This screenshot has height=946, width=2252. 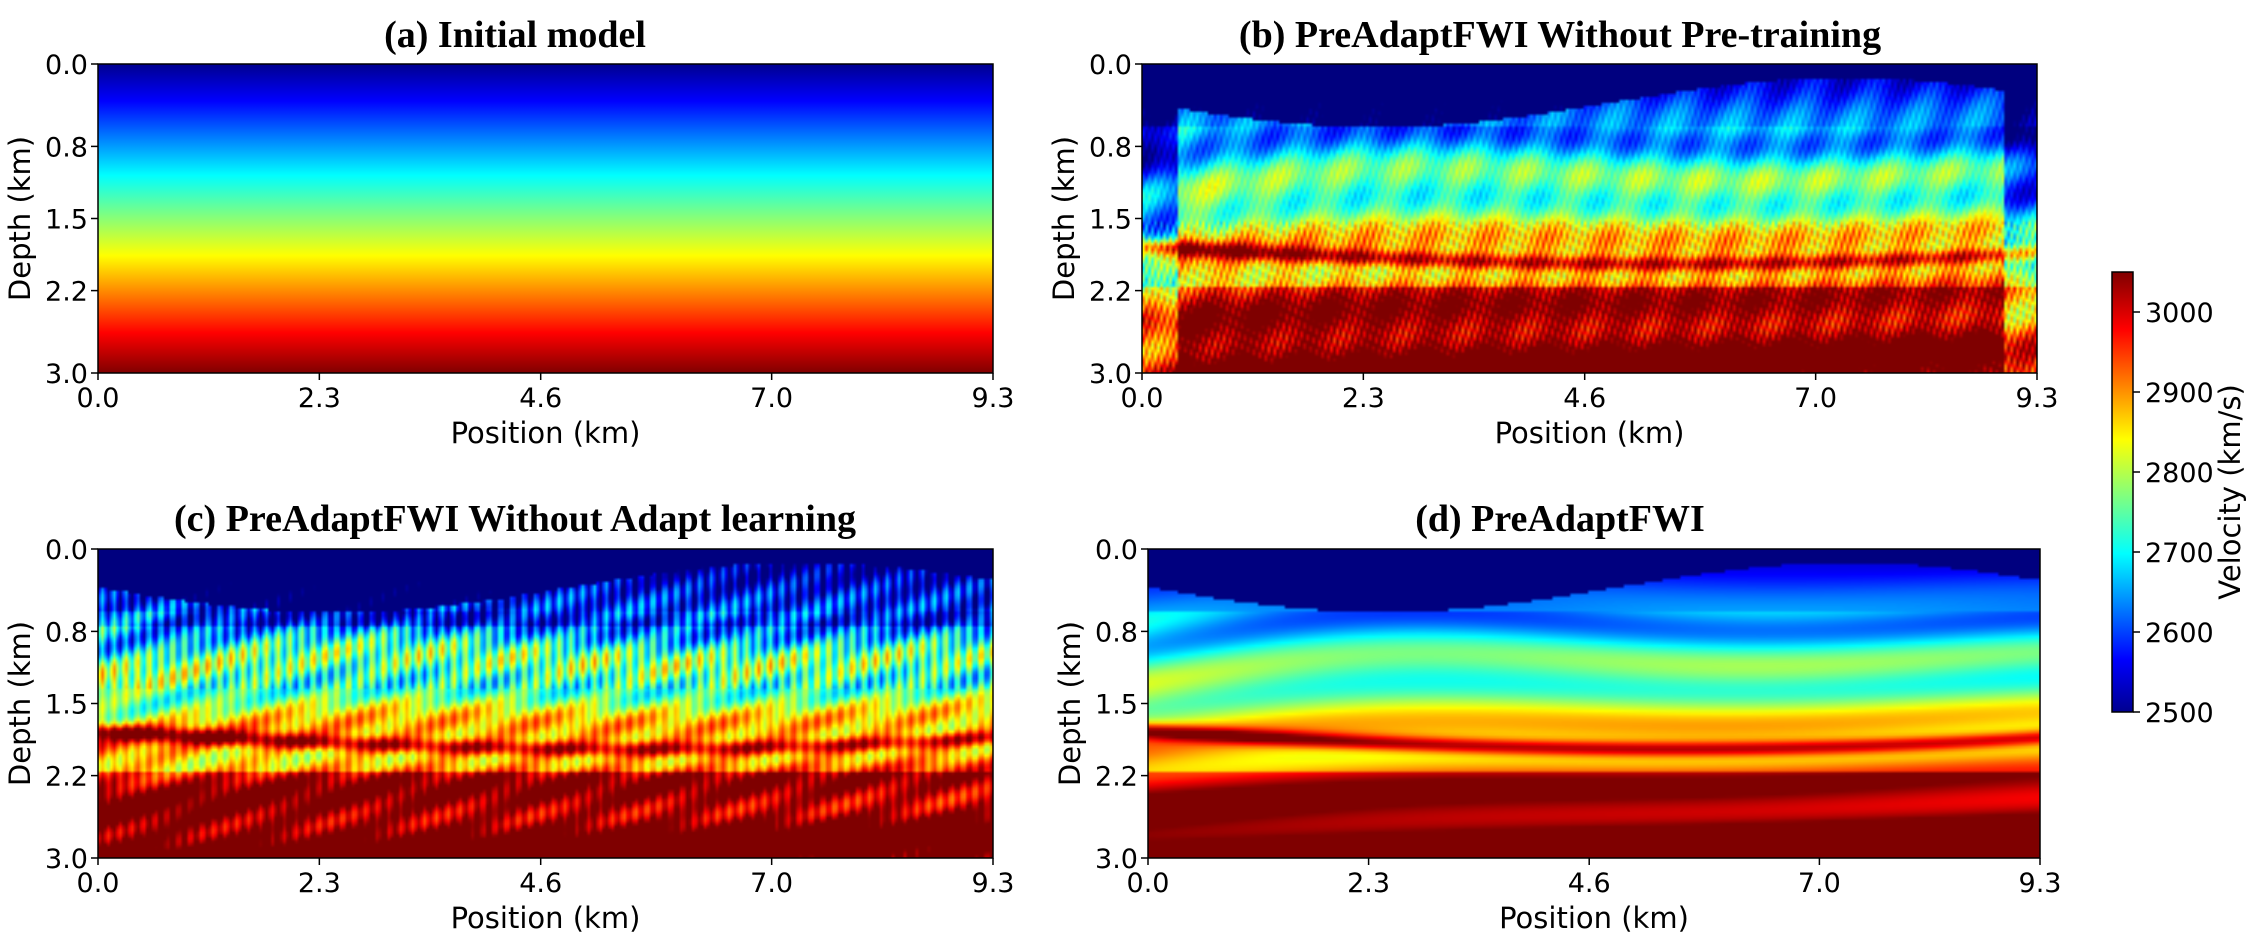 What do you see at coordinates (2179, 633) in the screenshot?
I see `colorbar-tick-label: 2600` at bounding box center [2179, 633].